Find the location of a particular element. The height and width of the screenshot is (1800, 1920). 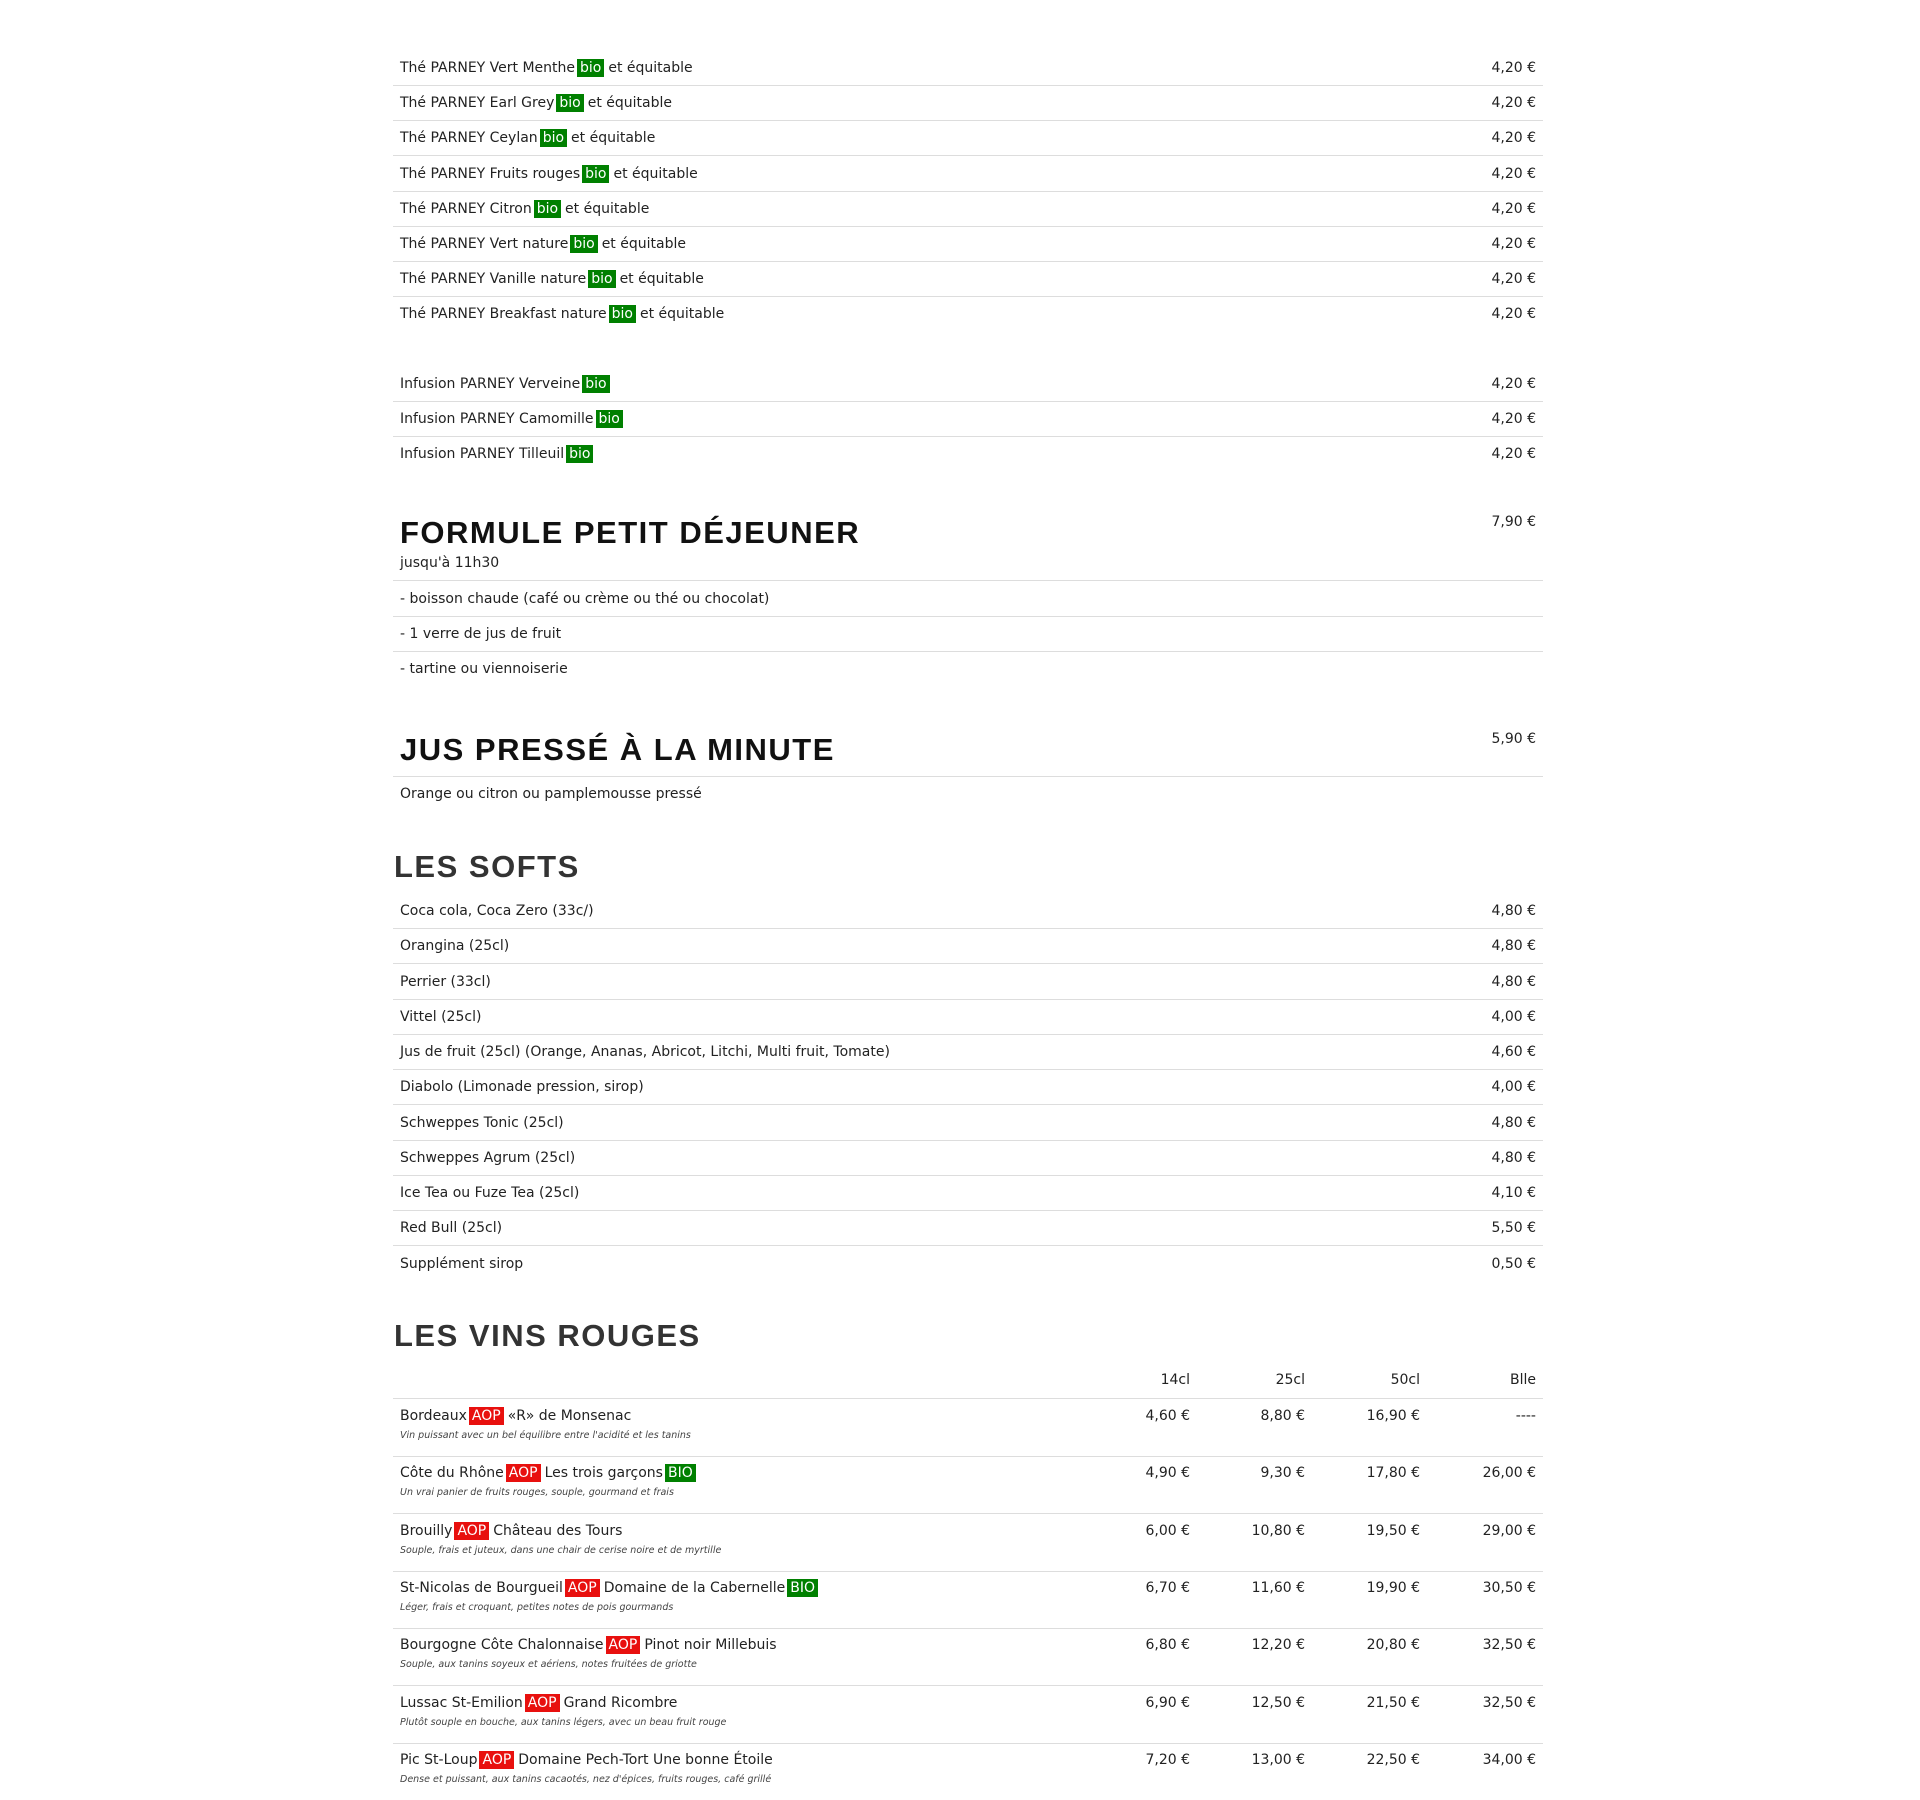

price: 7,20 € is located at coordinates (1167, 1759).